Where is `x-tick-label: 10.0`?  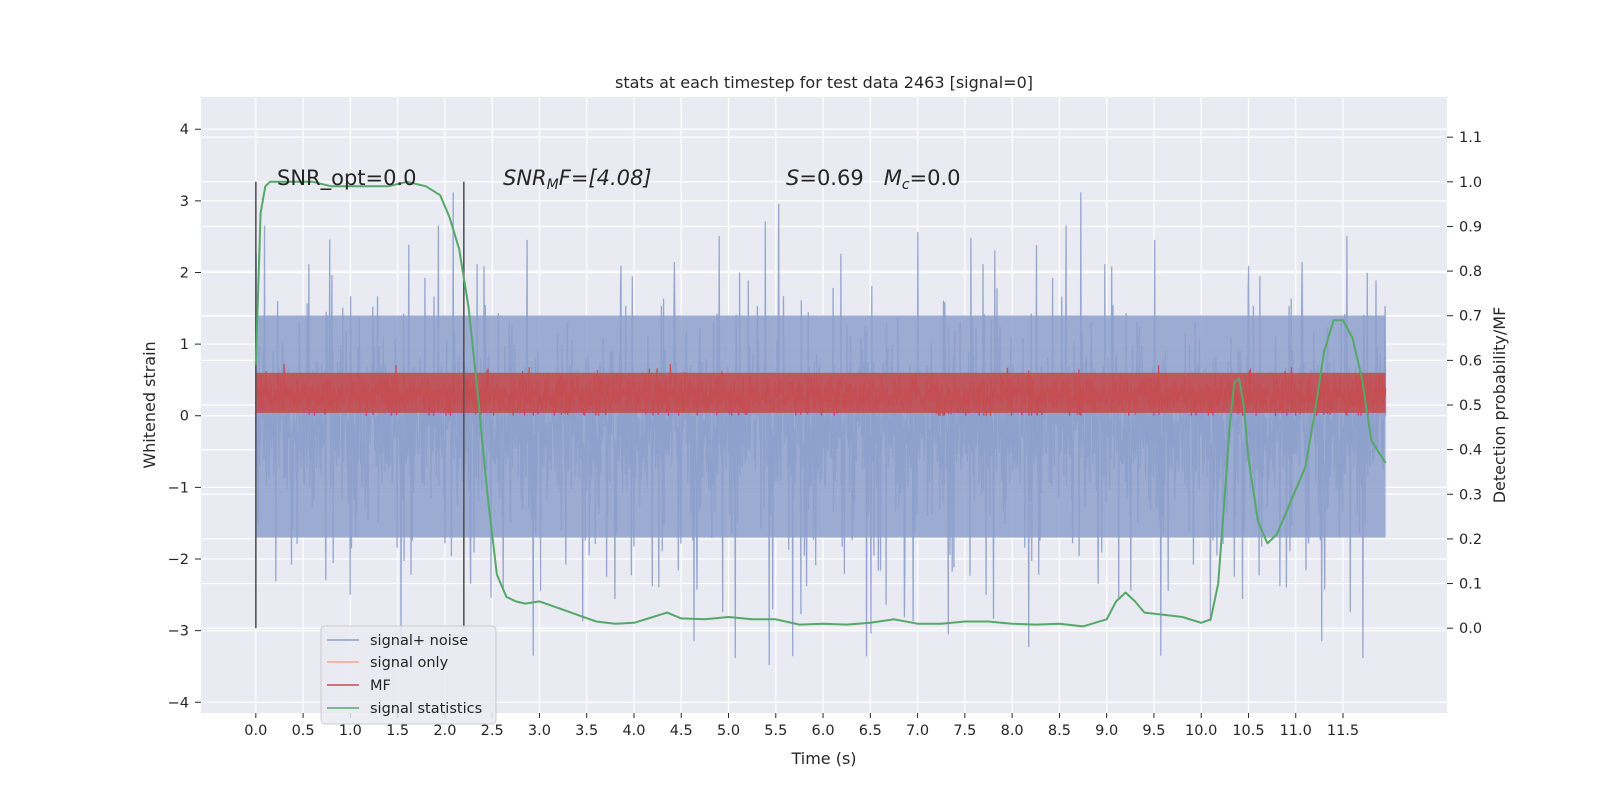 x-tick-label: 10.0 is located at coordinates (1201, 731).